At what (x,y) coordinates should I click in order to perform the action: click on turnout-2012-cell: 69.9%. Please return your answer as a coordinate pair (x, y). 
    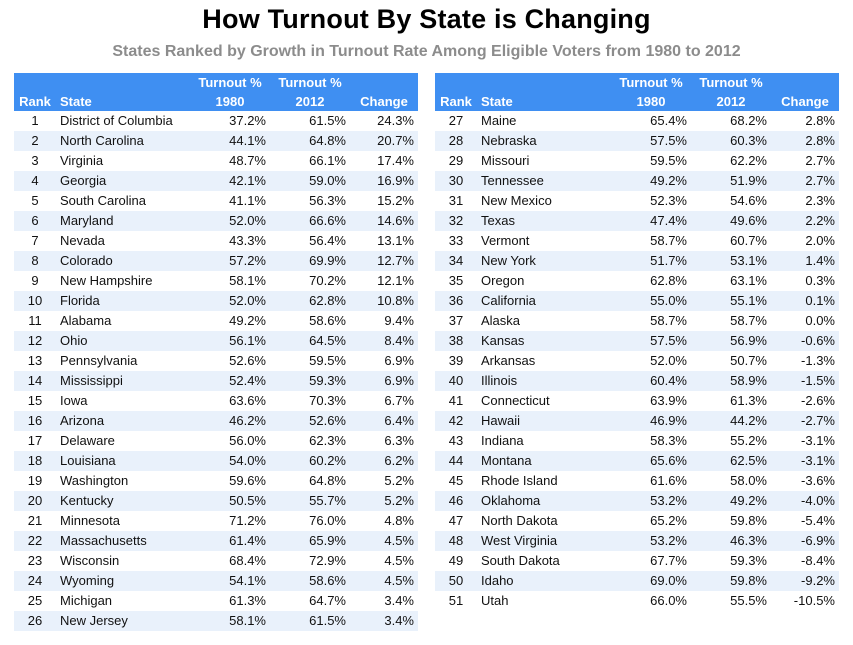
    Looking at the image, I should click on (310, 261).